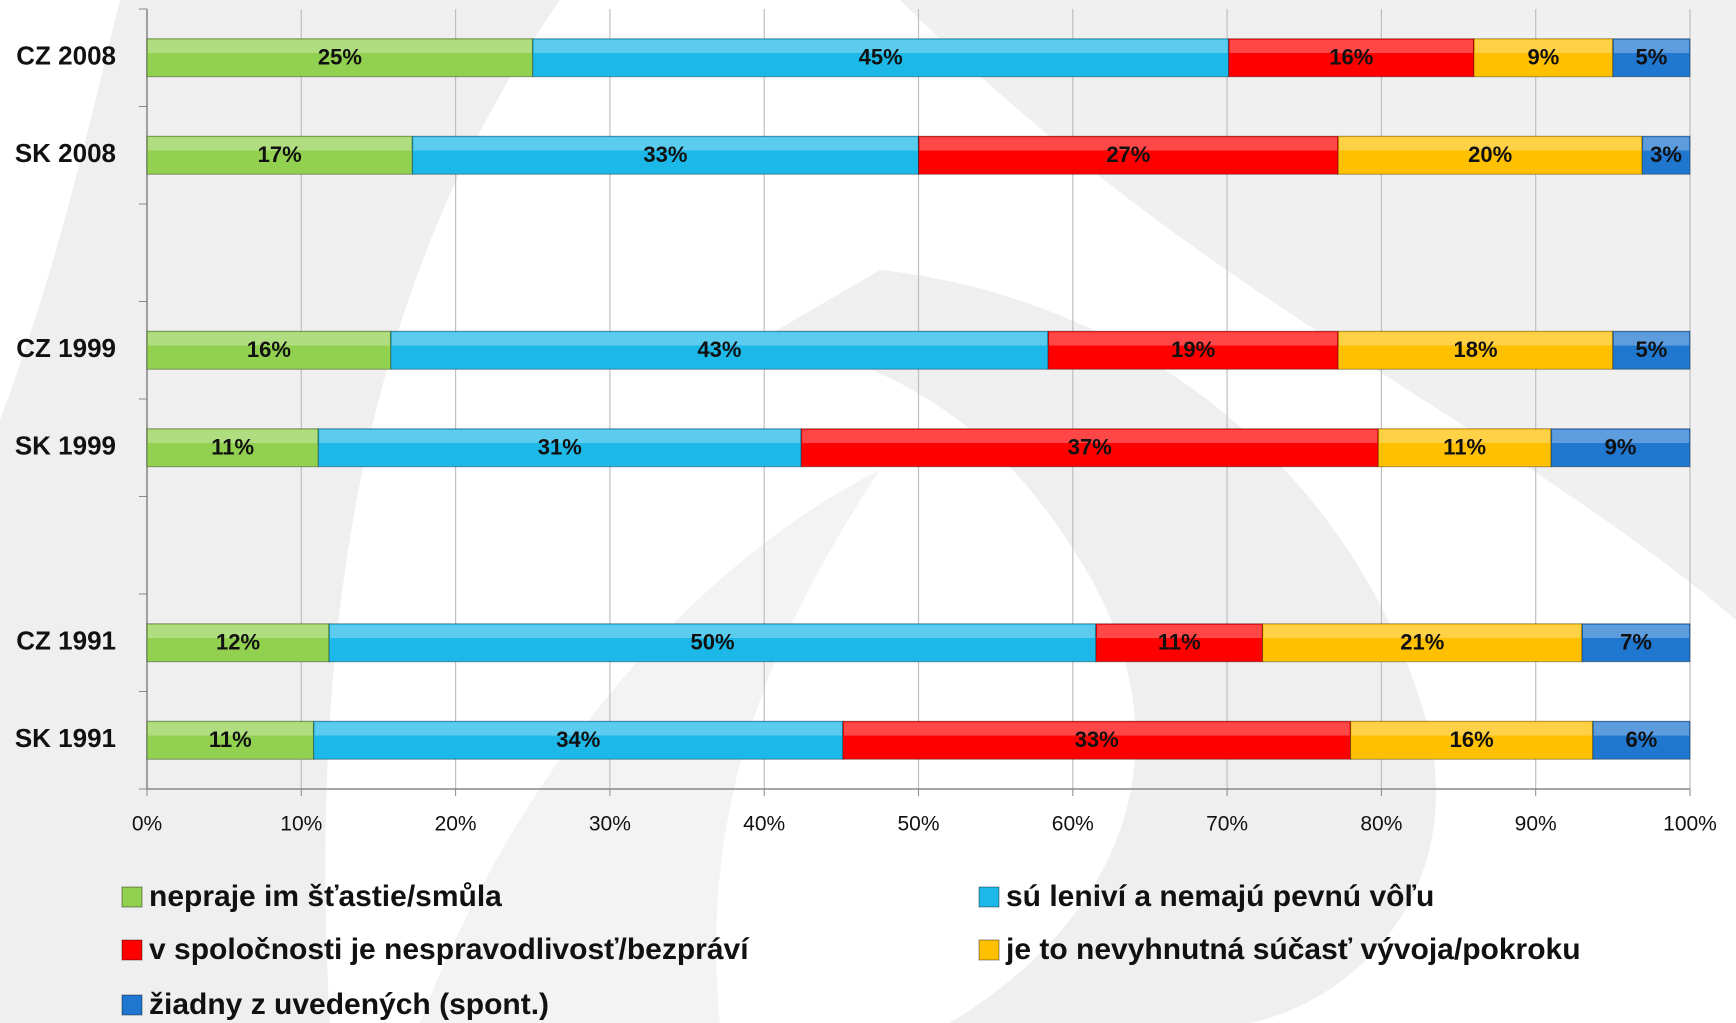  What do you see at coordinates (325, 896) in the screenshot?
I see `legend-label: nepraje im šťastie/smůla` at bounding box center [325, 896].